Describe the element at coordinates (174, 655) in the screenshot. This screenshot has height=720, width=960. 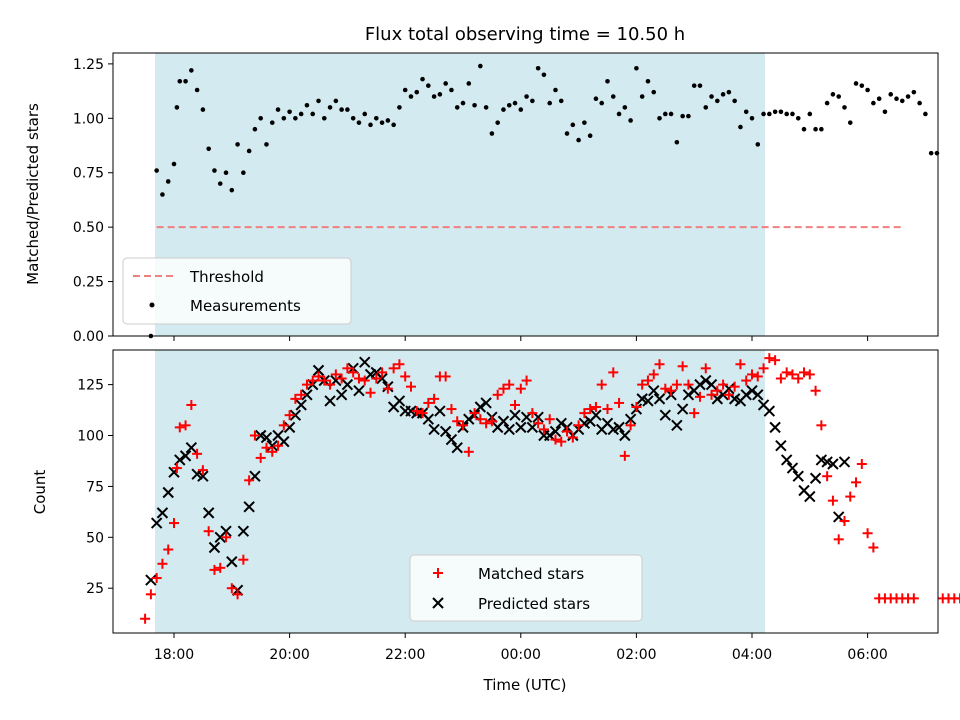
I see `bottom-x-tick-label: 18:00` at that location.